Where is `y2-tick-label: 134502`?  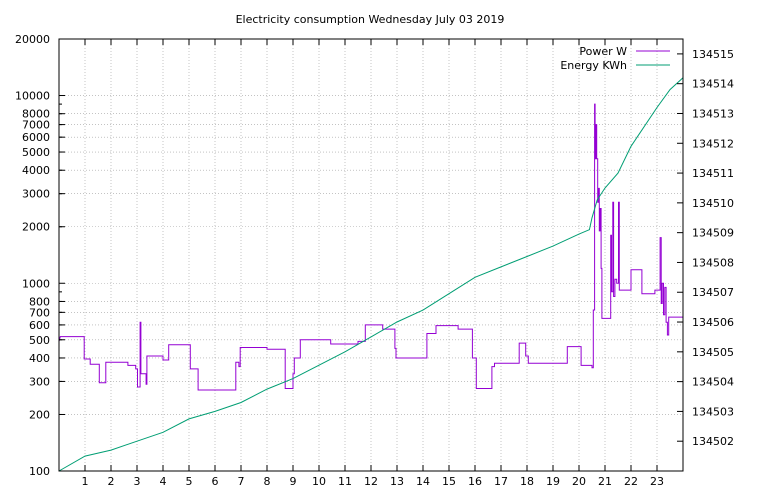 y2-tick-label: 134502 is located at coordinates (713, 441).